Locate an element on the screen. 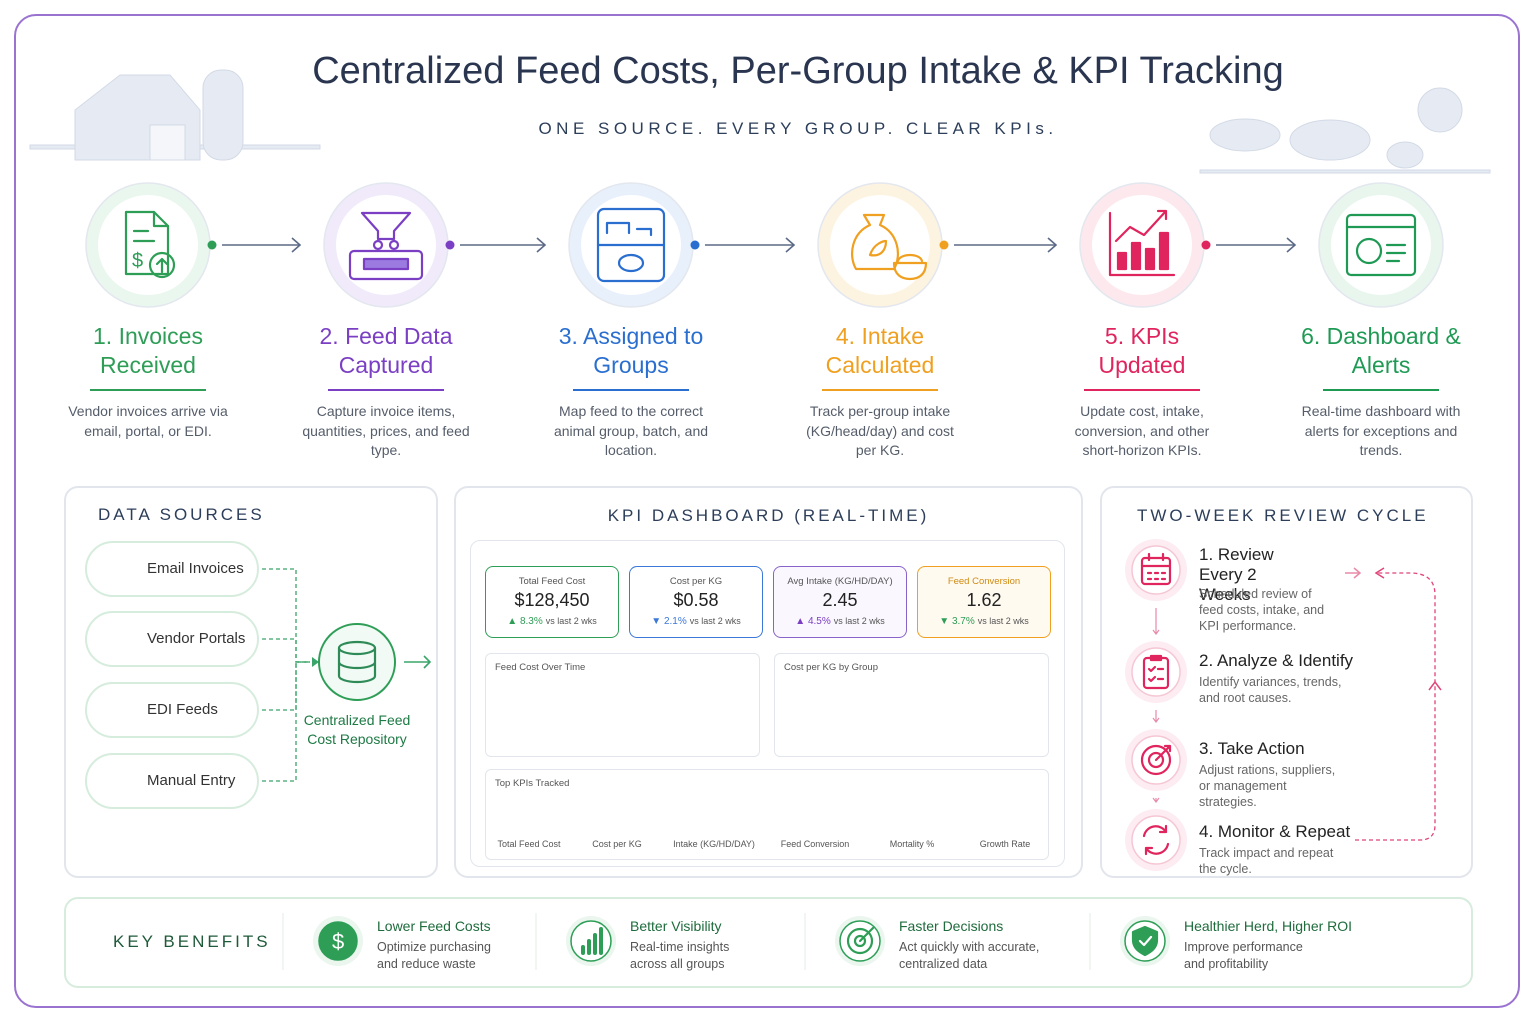  review-desc: Track impact and repeat the cycle. is located at coordinates (1266, 861).